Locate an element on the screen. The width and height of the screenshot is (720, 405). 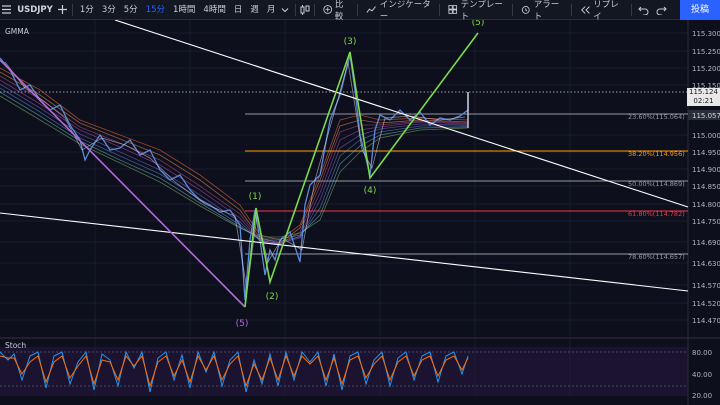
stoch-d-line is located at coordinates (234, 371).